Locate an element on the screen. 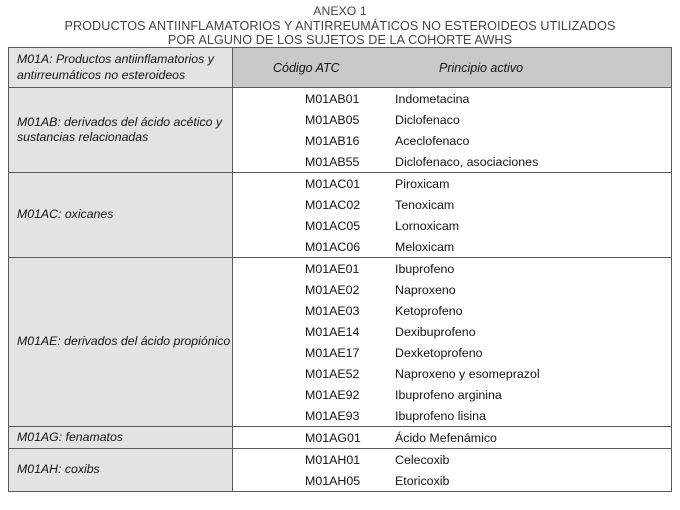 This screenshot has width=680, height=510. cell-active-substance: Naproxeno is located at coordinates (425, 289).